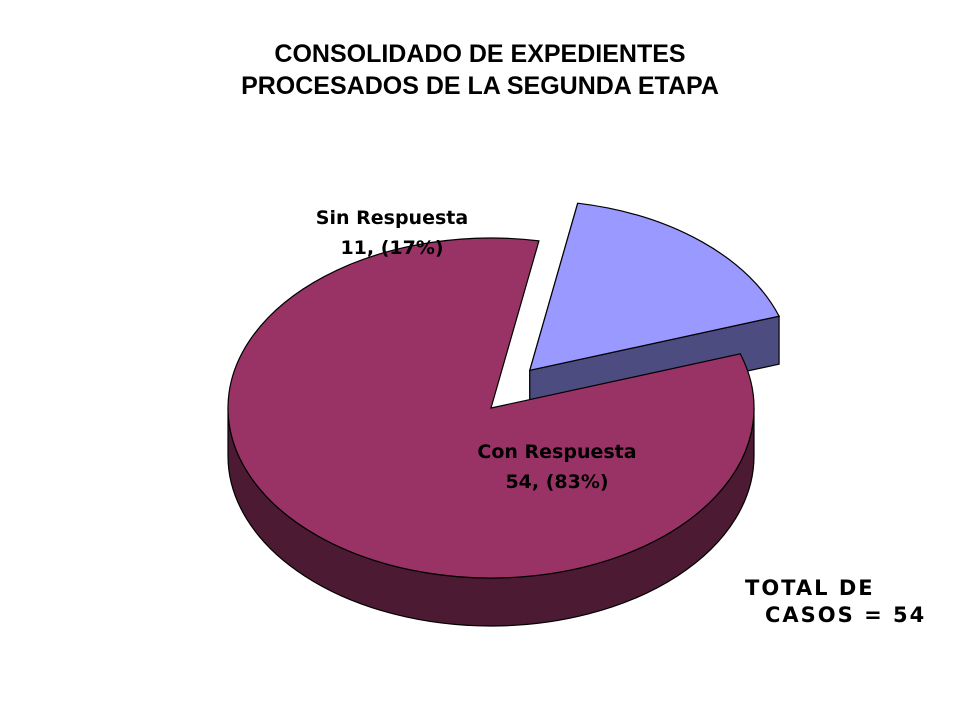 The height and width of the screenshot is (720, 960). What do you see at coordinates (654, 287) in the screenshot?
I see `slice-top-sin-respuesta` at bounding box center [654, 287].